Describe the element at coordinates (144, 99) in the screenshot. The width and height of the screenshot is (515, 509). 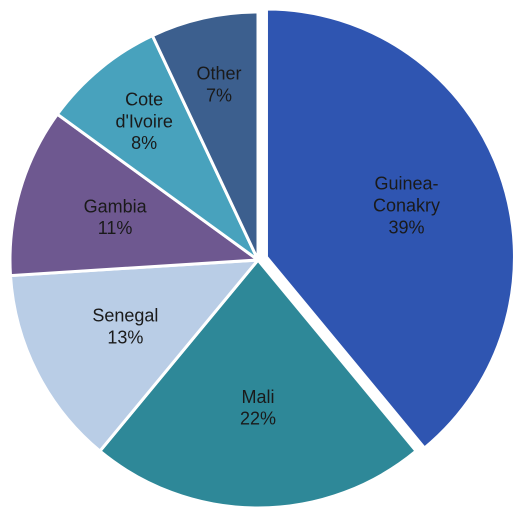
I see `category-label-line: Cote` at that location.